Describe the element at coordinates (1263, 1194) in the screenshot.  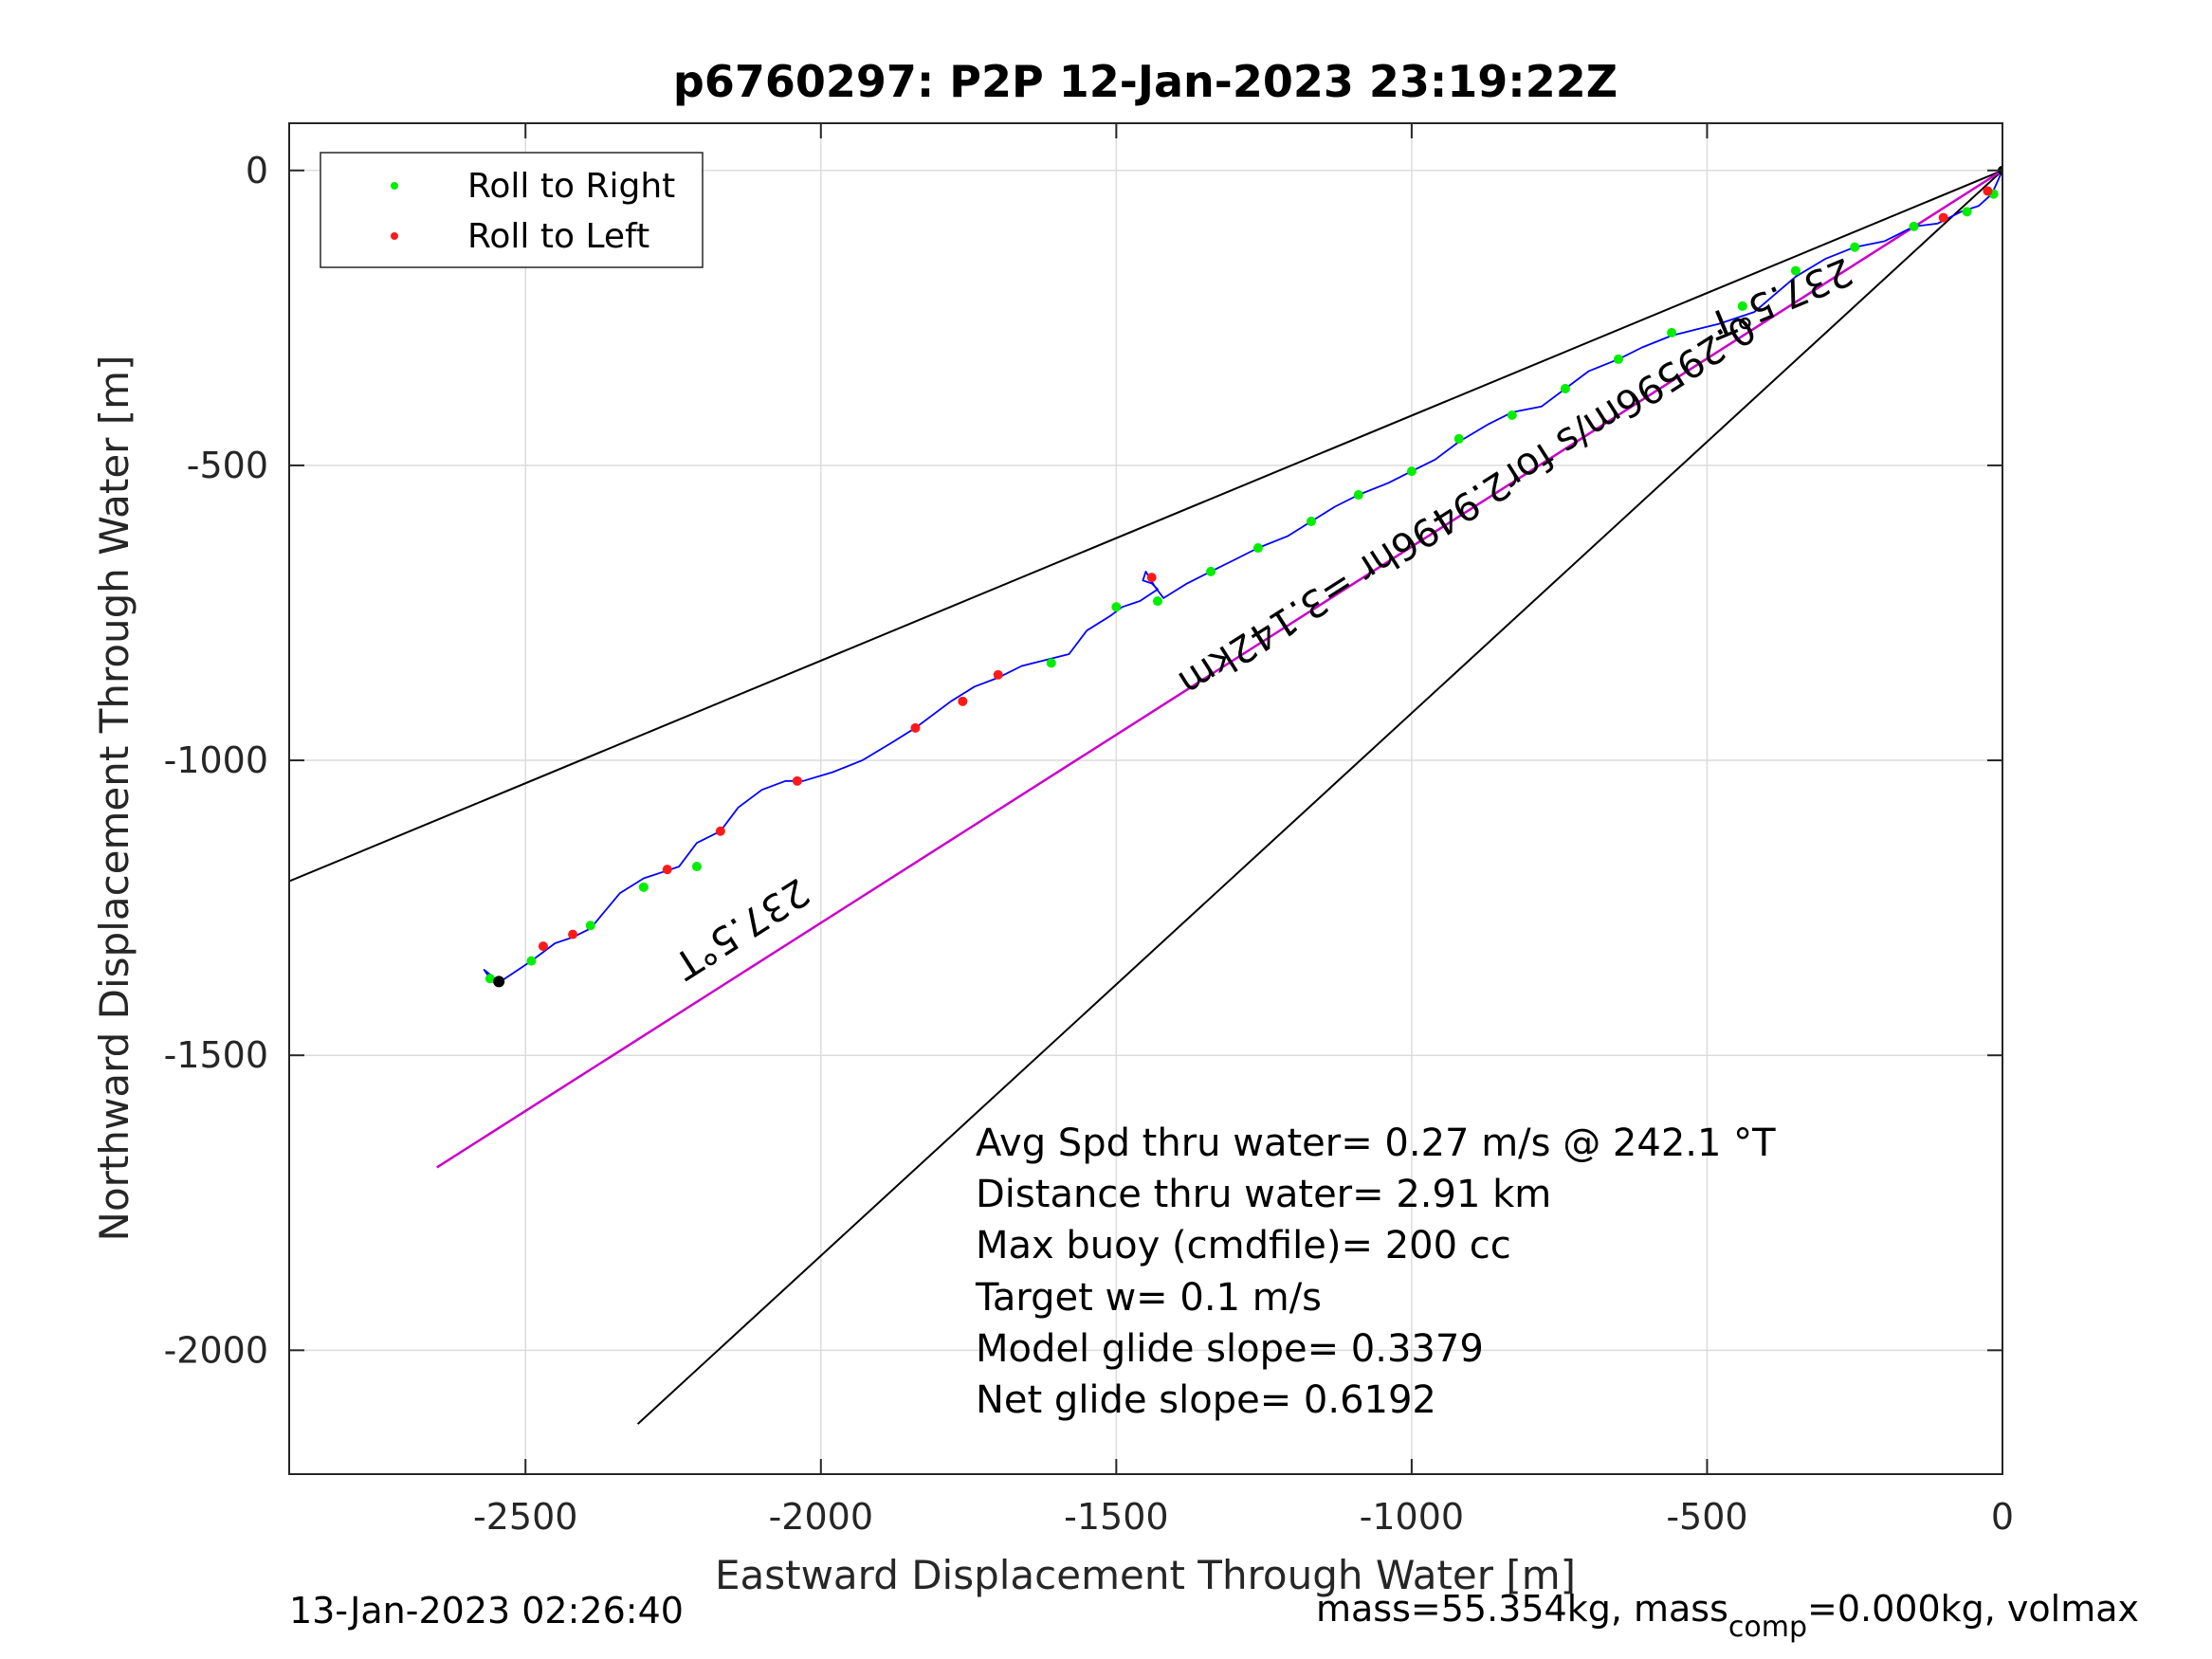
I see `stats-line: Distance thru water= 2.91 km` at that location.